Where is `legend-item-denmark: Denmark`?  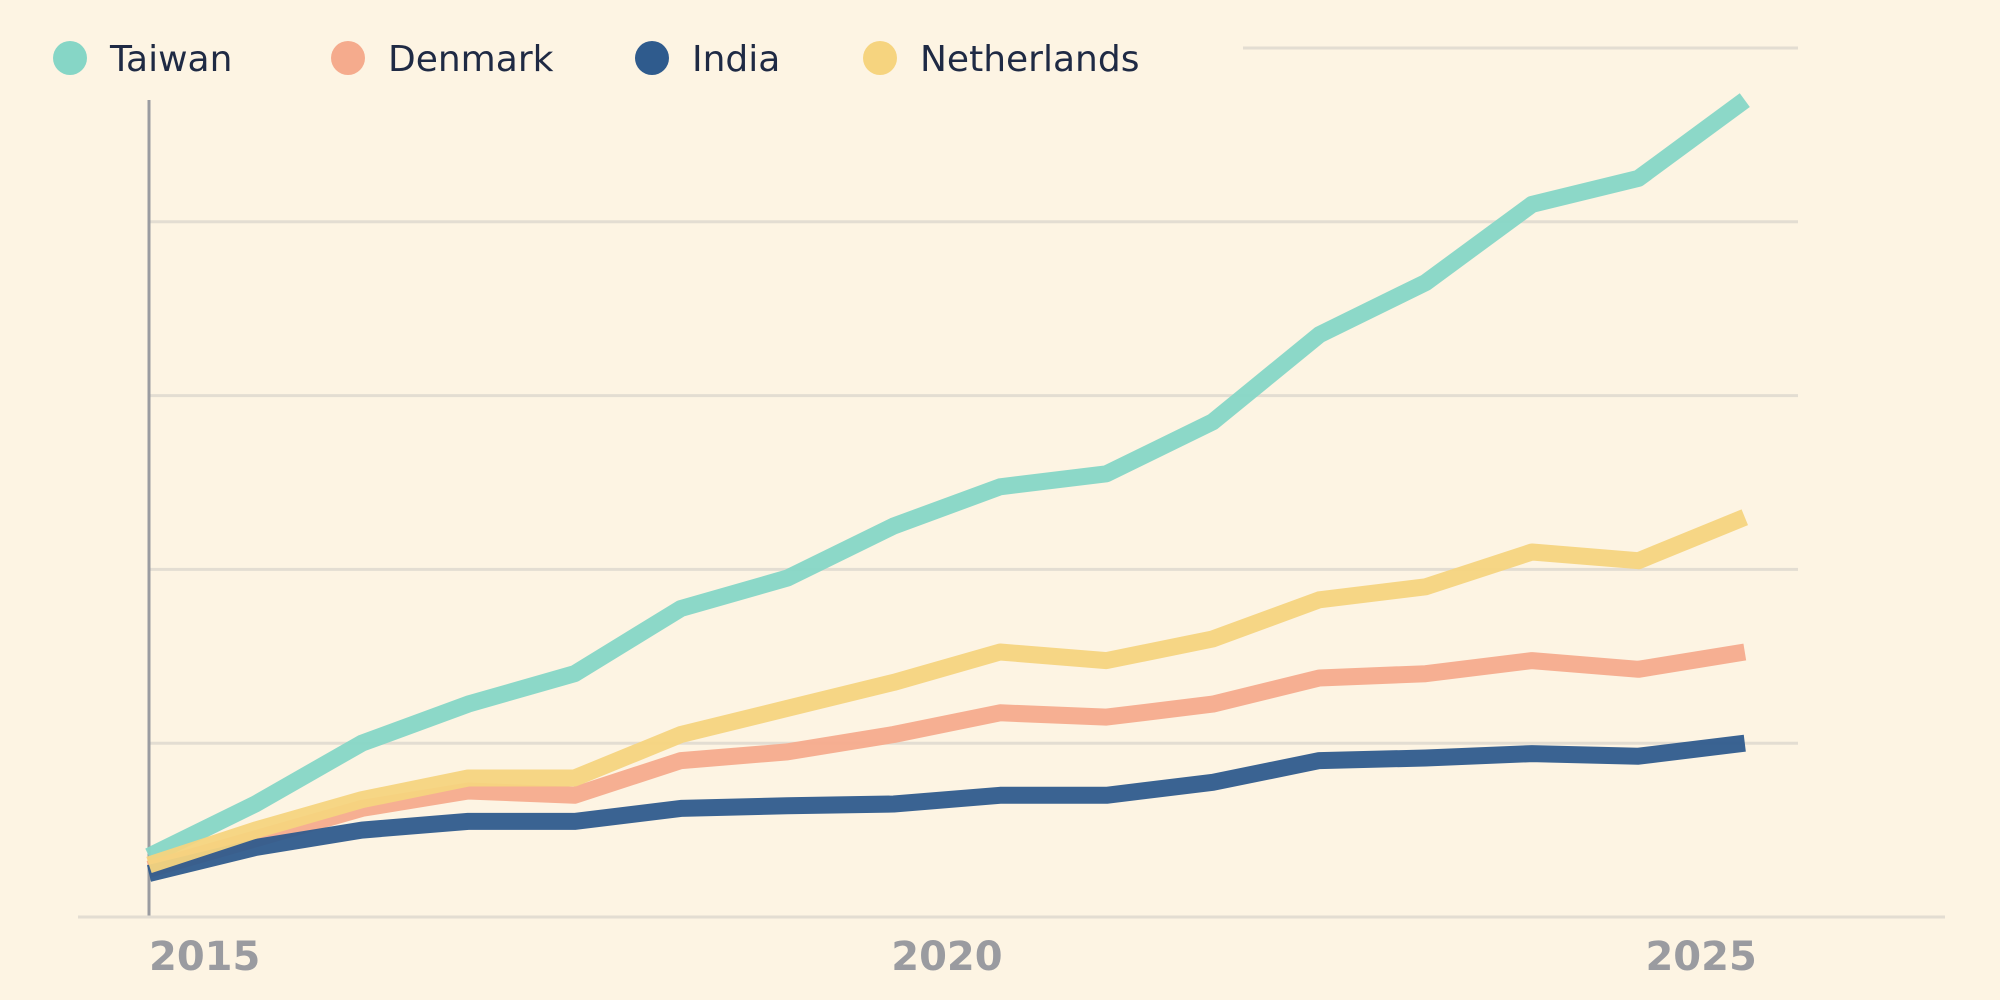
legend-item-denmark: Denmark is located at coordinates (442, 59).